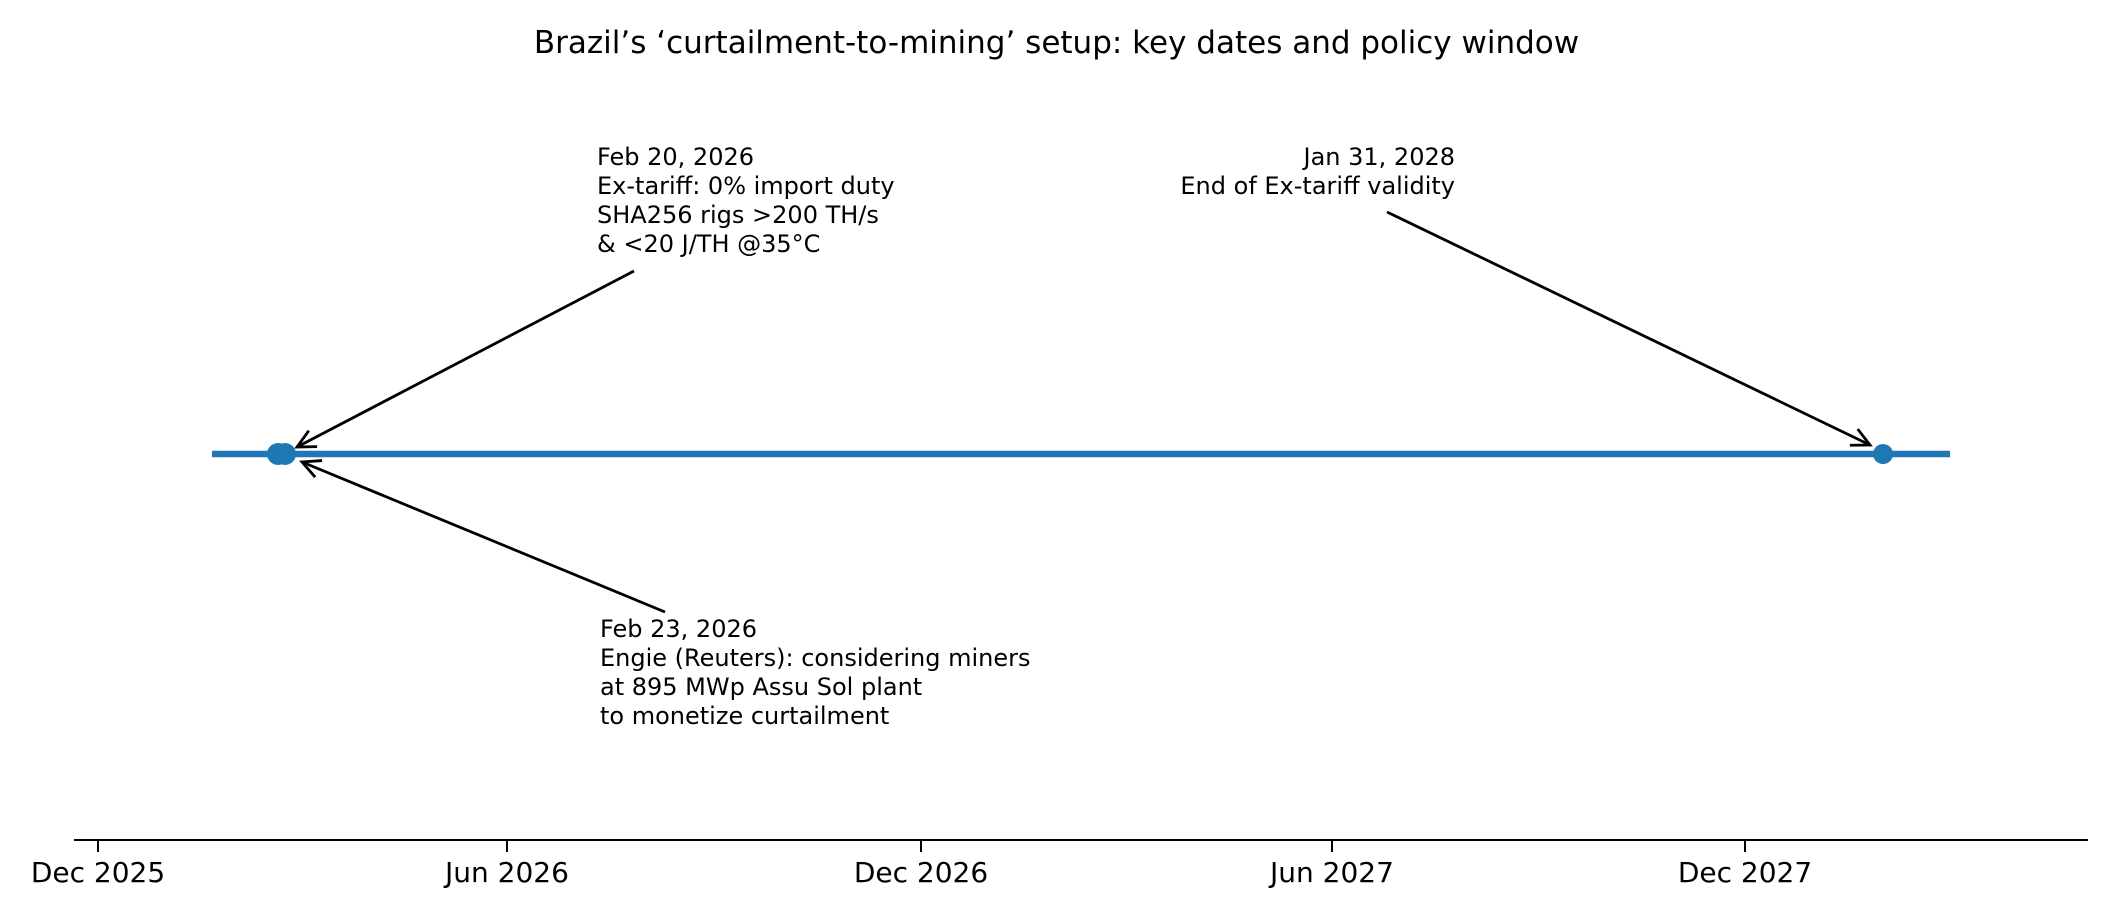 This screenshot has height=913, width=2113. I want to click on x-tick-label-dec-2025: Dec 2025, so click(98, 872).